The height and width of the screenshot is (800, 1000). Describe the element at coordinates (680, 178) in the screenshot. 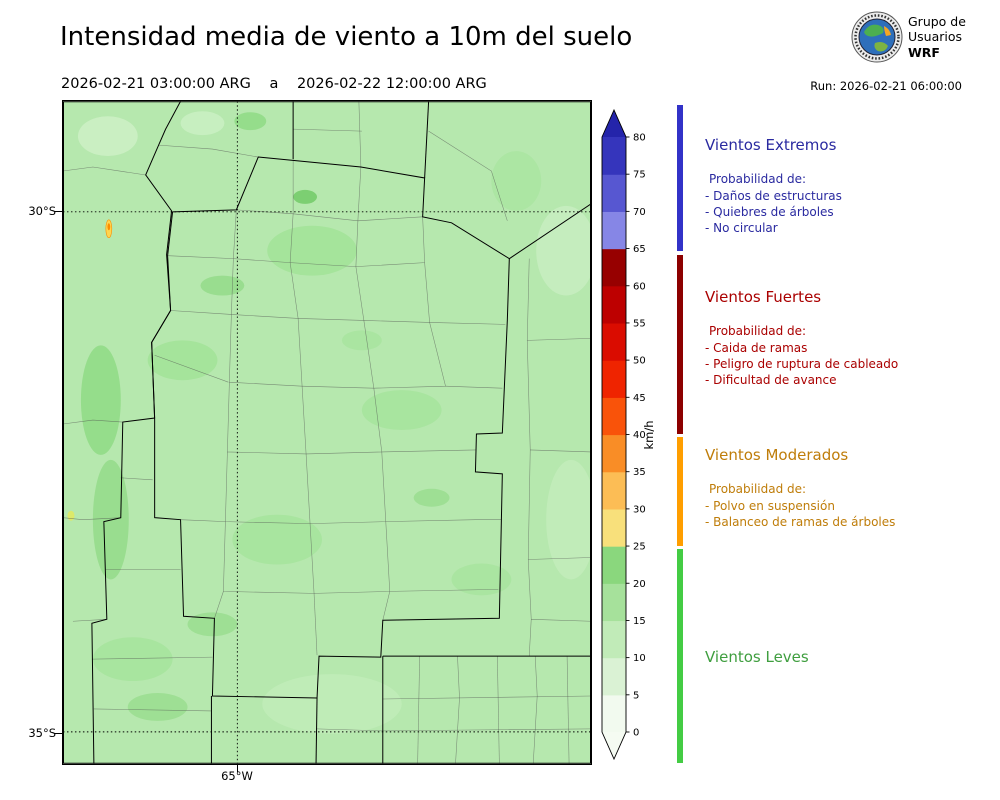

I see `legend-strip-extremos` at that location.